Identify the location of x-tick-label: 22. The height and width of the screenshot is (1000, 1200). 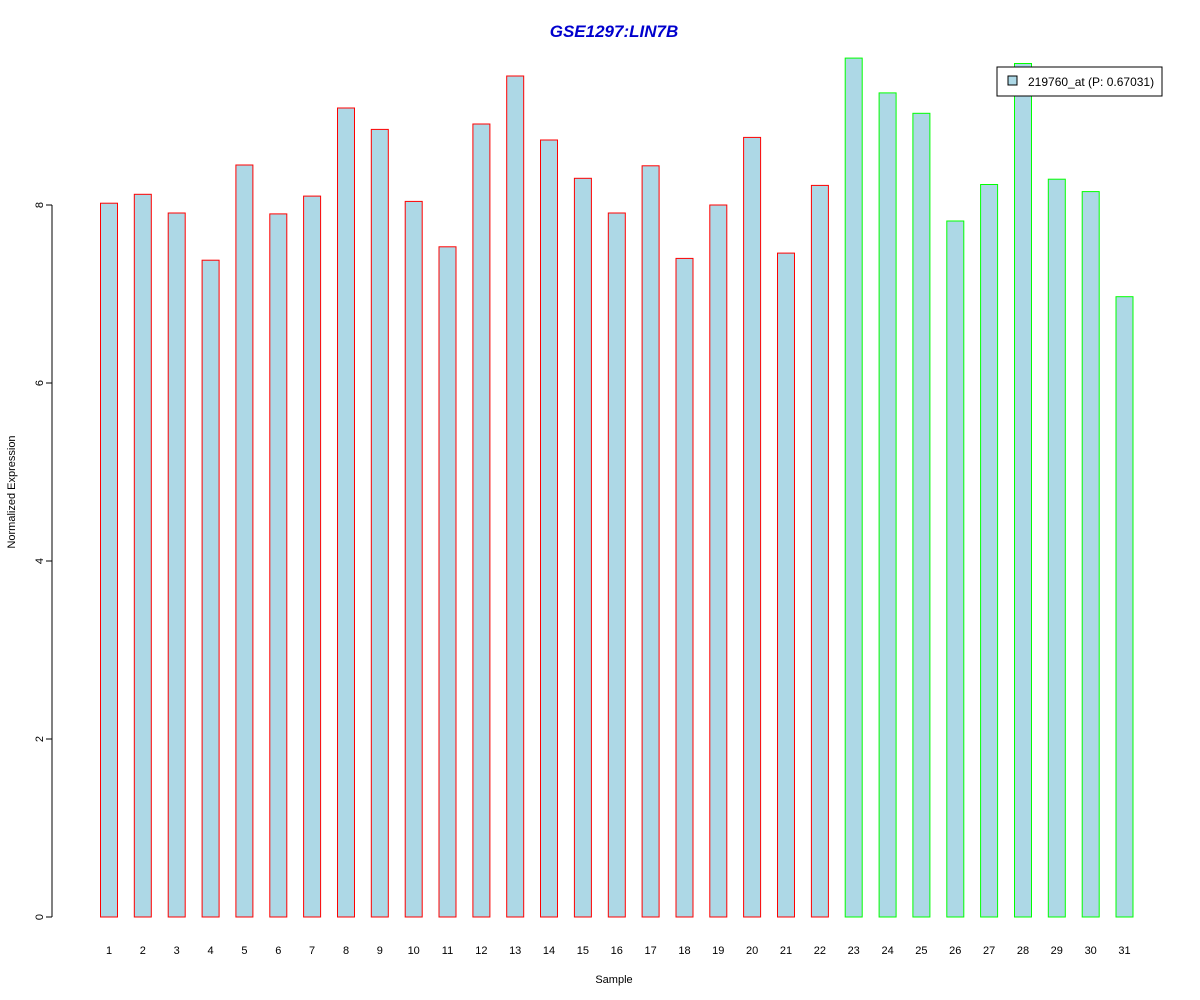
(820, 951).